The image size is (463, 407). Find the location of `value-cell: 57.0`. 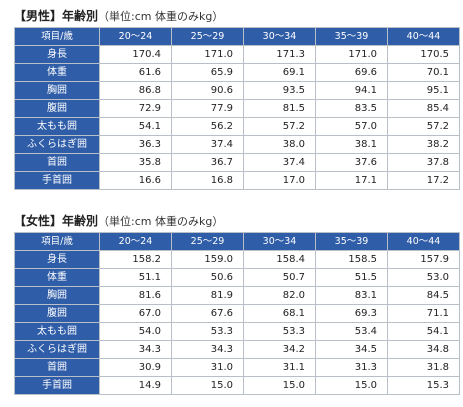

value-cell: 57.0 is located at coordinates (351, 126).